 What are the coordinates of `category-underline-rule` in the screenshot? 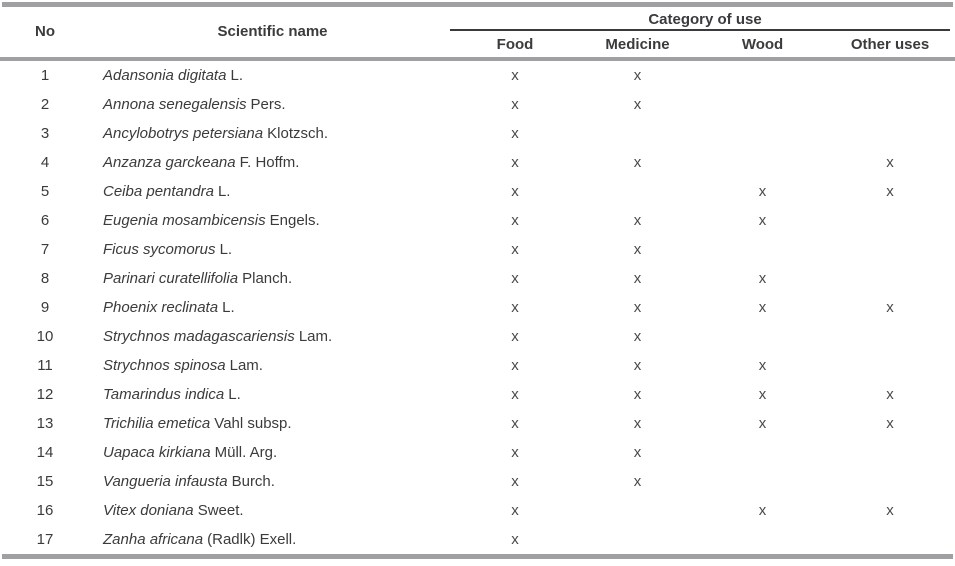 It's located at (700, 30).